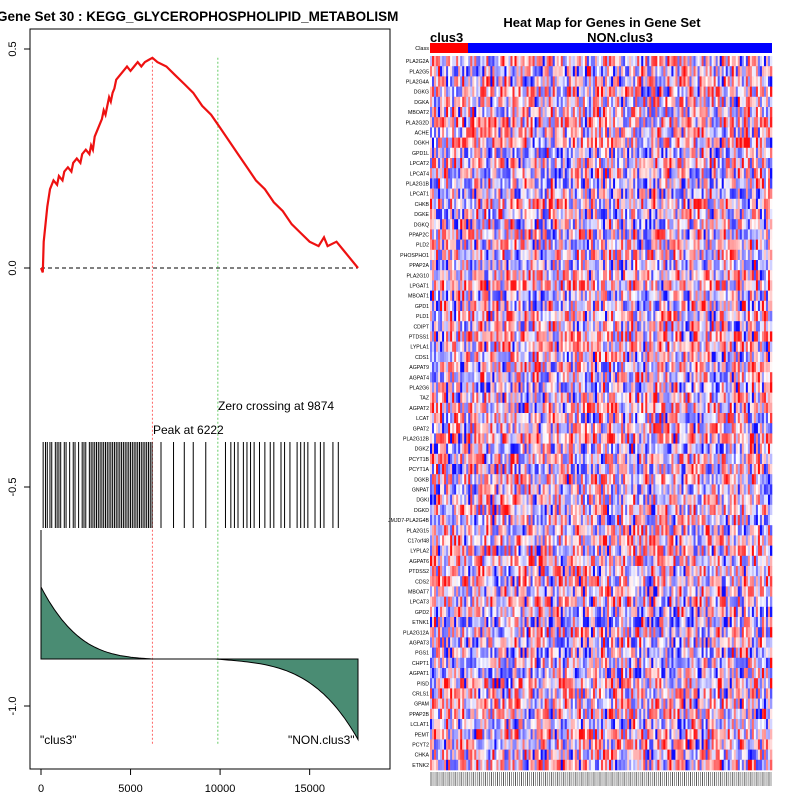  Describe the element at coordinates (58, 740) in the screenshot. I see `left-class-label: "clus3"` at that location.